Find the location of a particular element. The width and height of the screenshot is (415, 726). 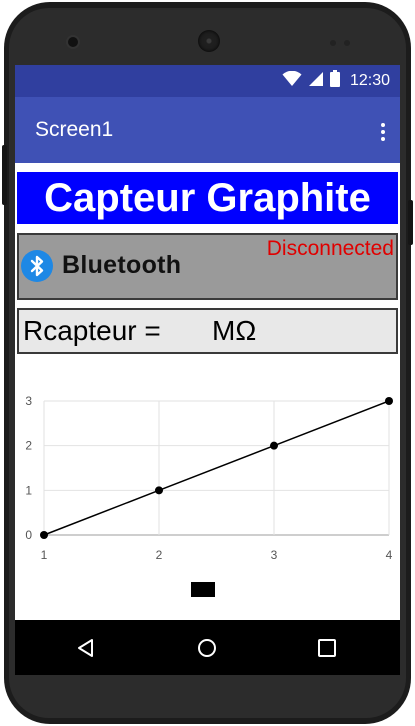

legend-swatch is located at coordinates (203, 589).